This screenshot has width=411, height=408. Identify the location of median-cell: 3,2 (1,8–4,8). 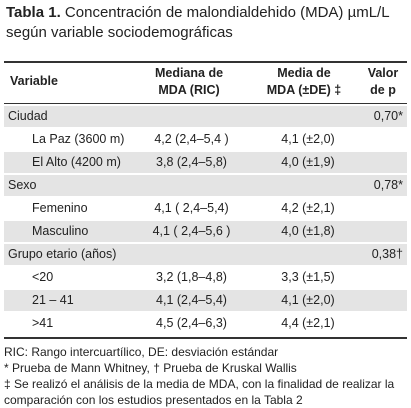
(191, 277).